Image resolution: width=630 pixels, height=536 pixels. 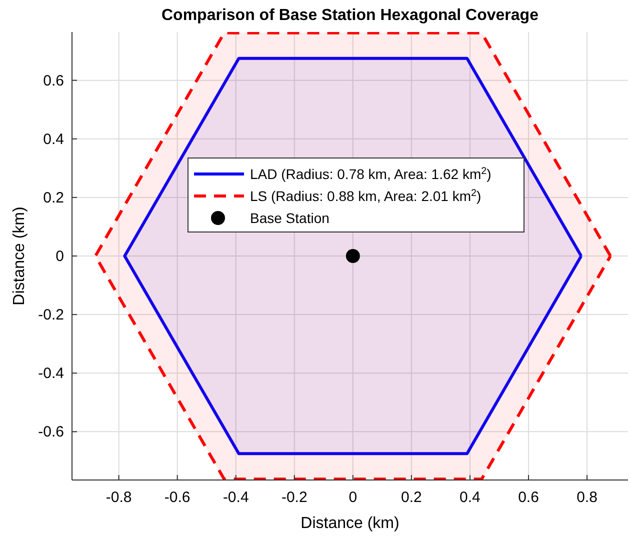 I want to click on legend-label: LS (Radius: 0.88 km, Area: 2.01 km$^{2}$), so click(x=366, y=196).